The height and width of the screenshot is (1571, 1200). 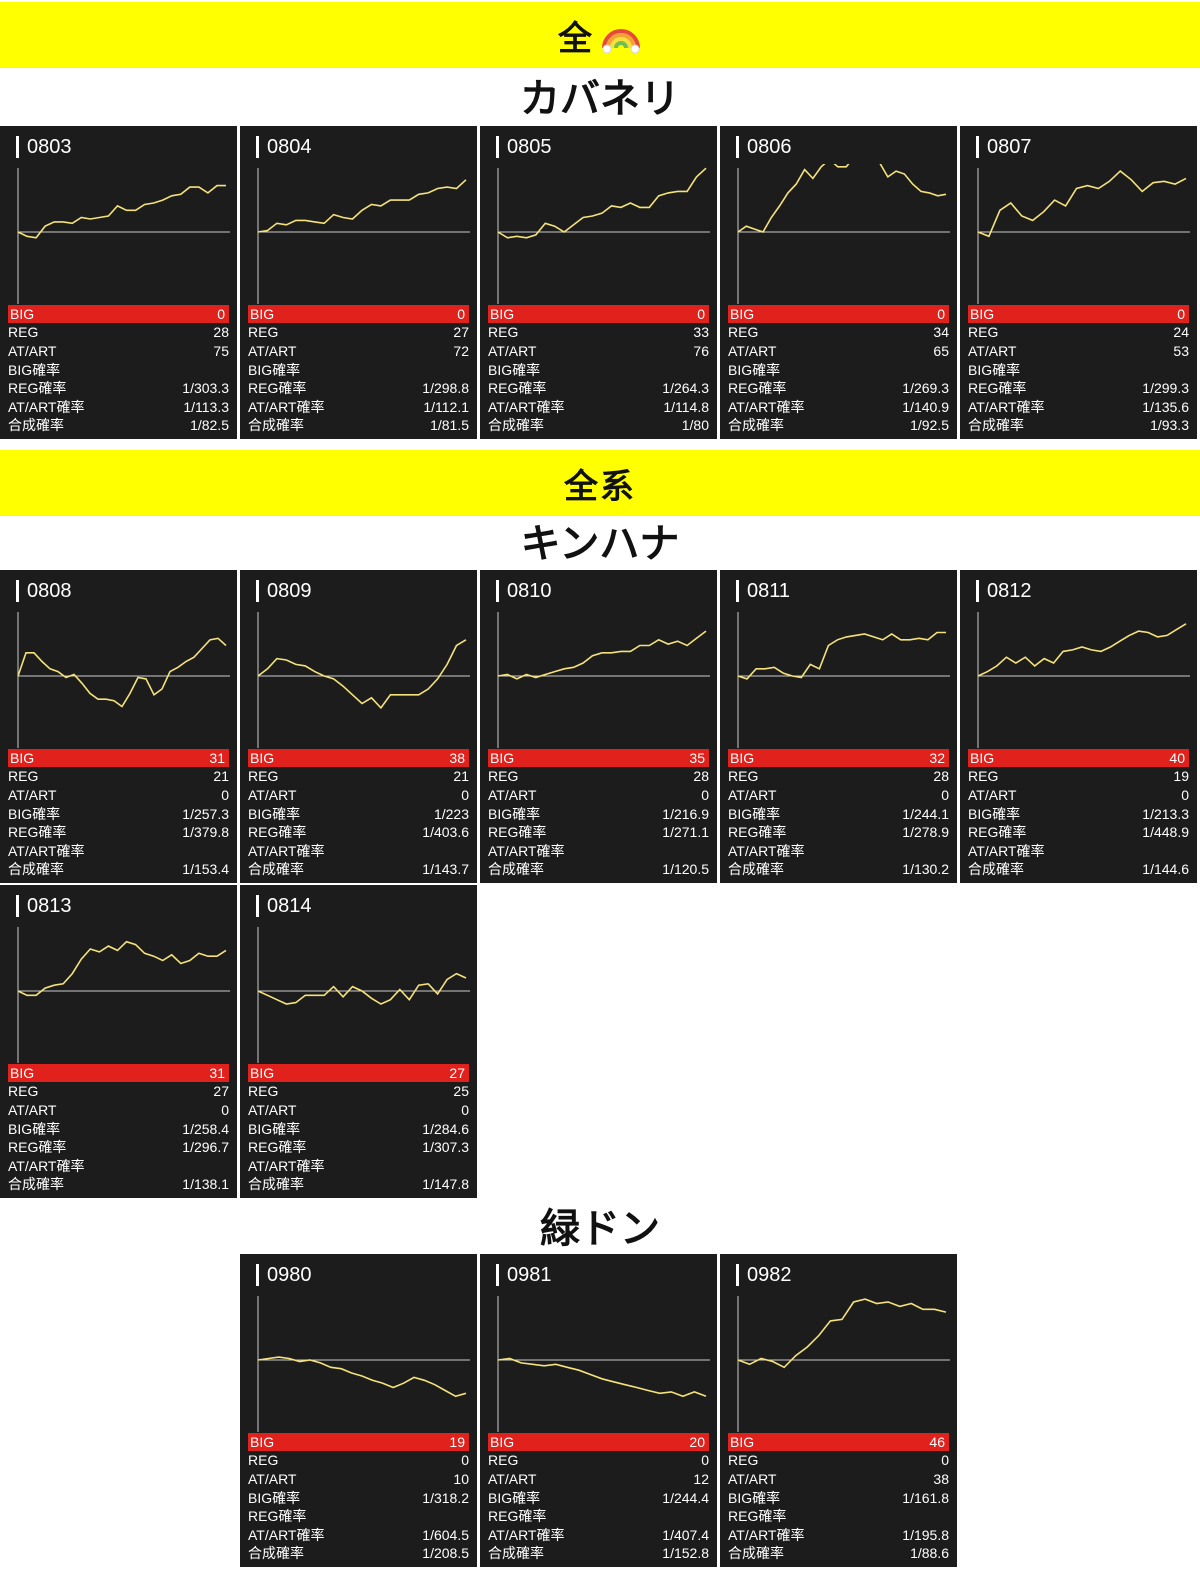 What do you see at coordinates (838, 869) in the screenshot?
I see `stat-row: 合成確率 1/130.2` at bounding box center [838, 869].